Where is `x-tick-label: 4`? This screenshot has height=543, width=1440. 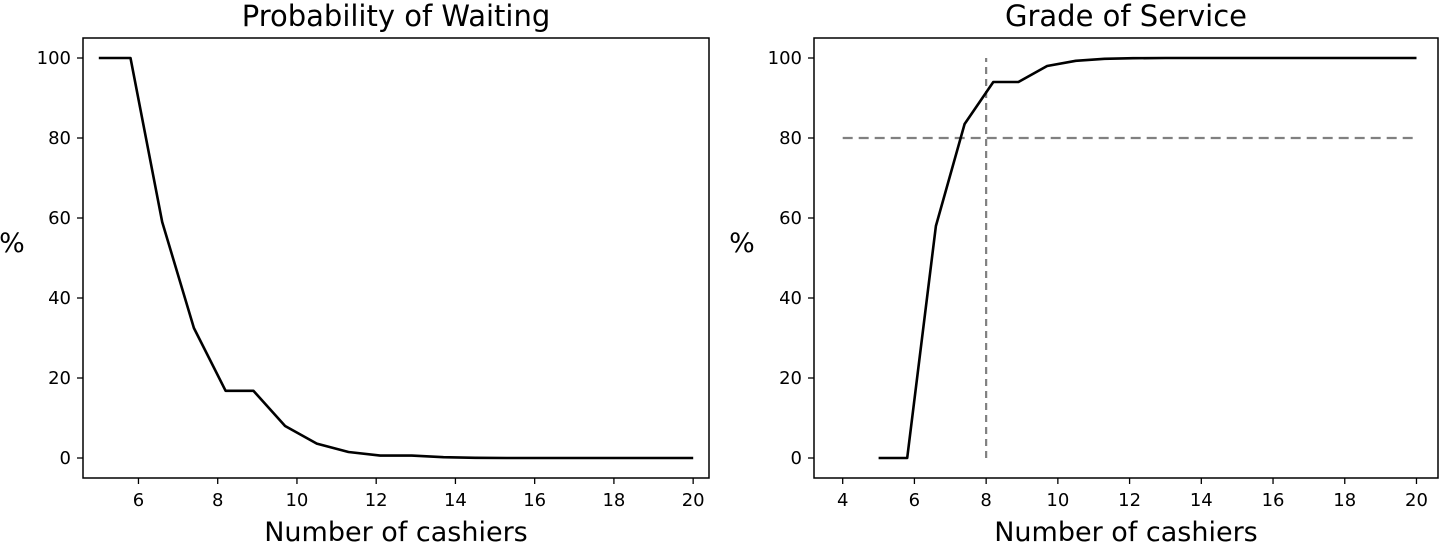
x-tick-label: 4 is located at coordinates (842, 500).